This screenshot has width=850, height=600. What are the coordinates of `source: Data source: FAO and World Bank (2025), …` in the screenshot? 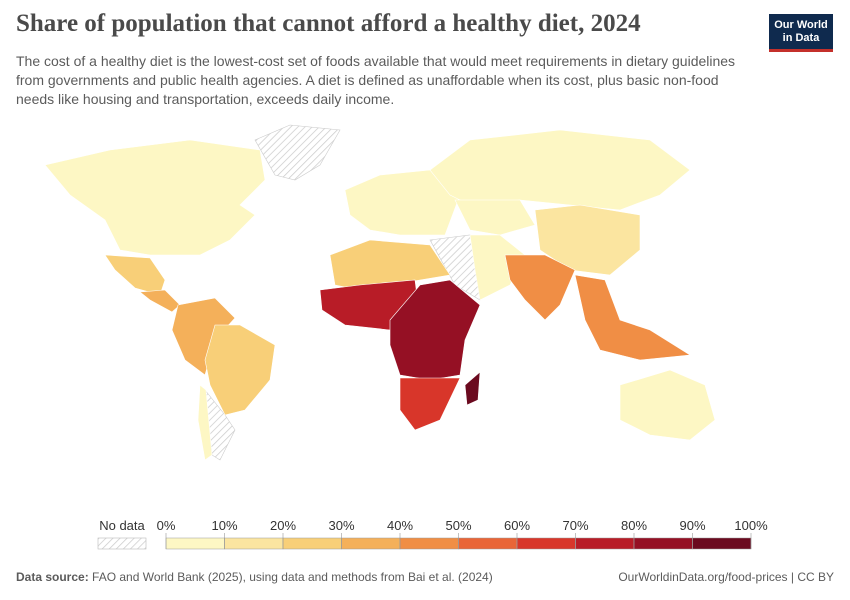 It's located at (254, 577).